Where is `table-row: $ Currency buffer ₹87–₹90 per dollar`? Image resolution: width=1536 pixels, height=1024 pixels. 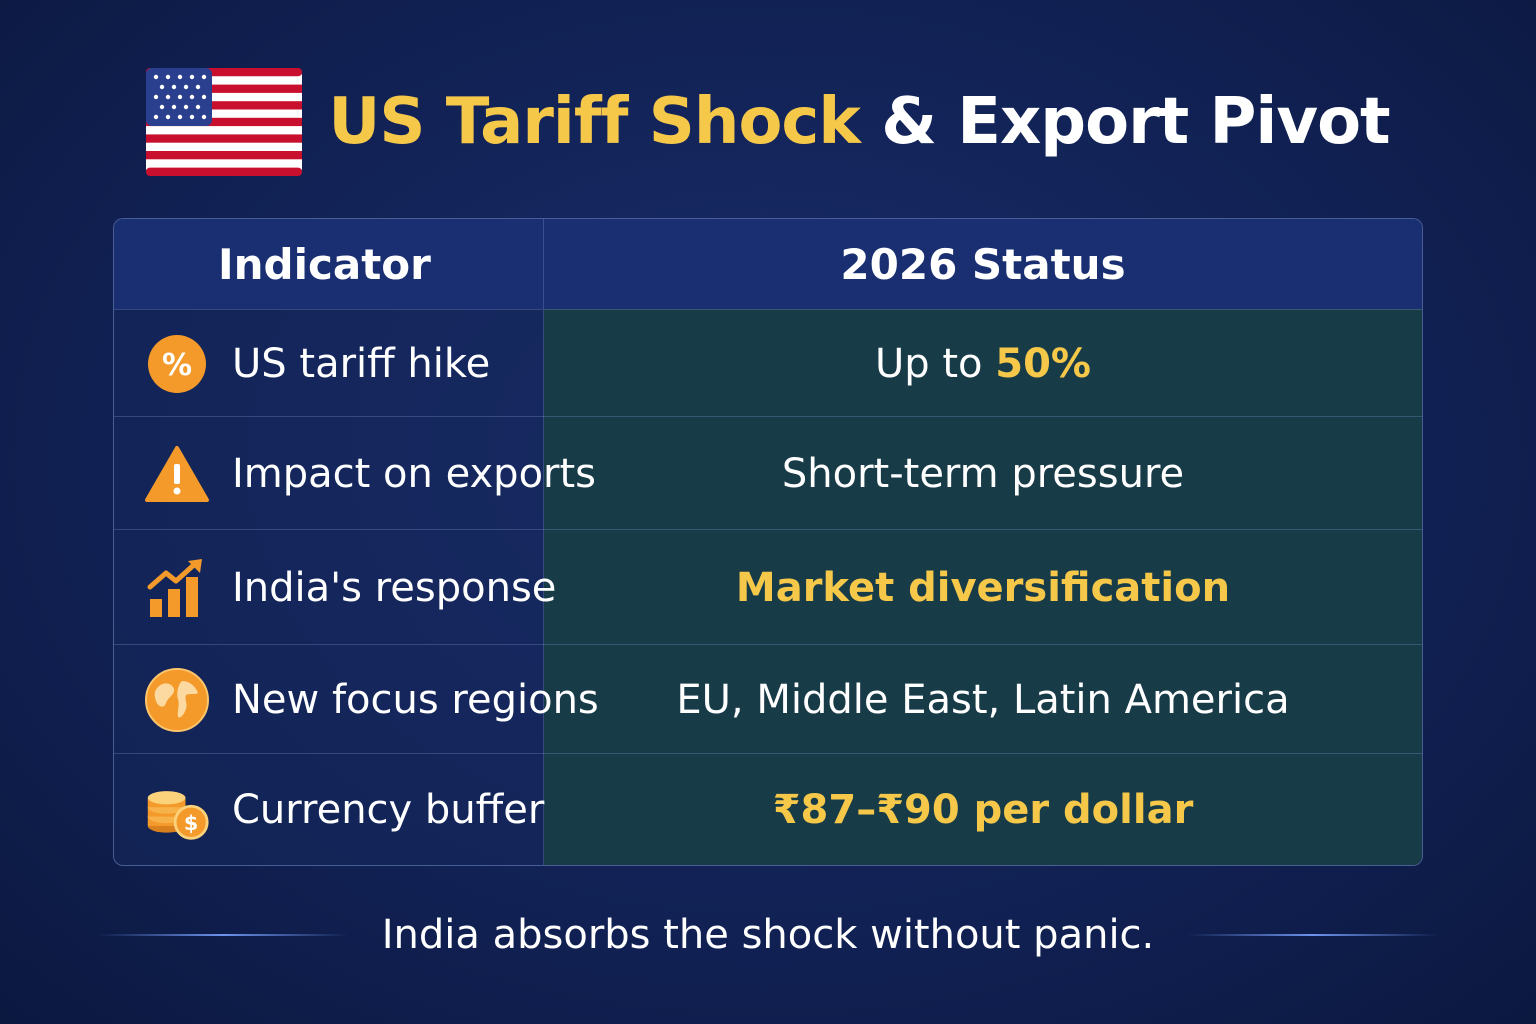 table-row: $ Currency buffer ₹87–₹90 per dollar is located at coordinates (768, 809).